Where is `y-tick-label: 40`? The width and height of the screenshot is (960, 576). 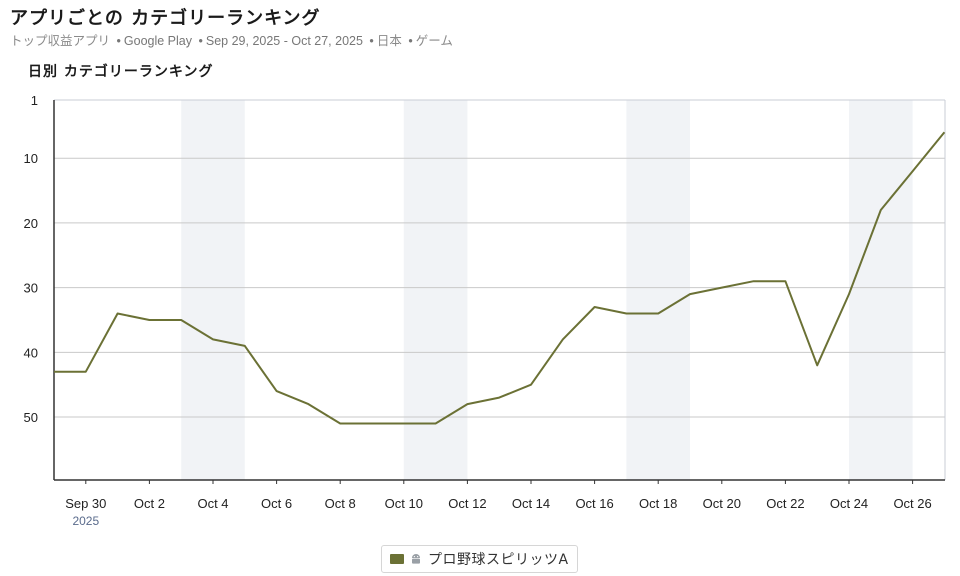 y-tick-label: 40 is located at coordinates (31, 352).